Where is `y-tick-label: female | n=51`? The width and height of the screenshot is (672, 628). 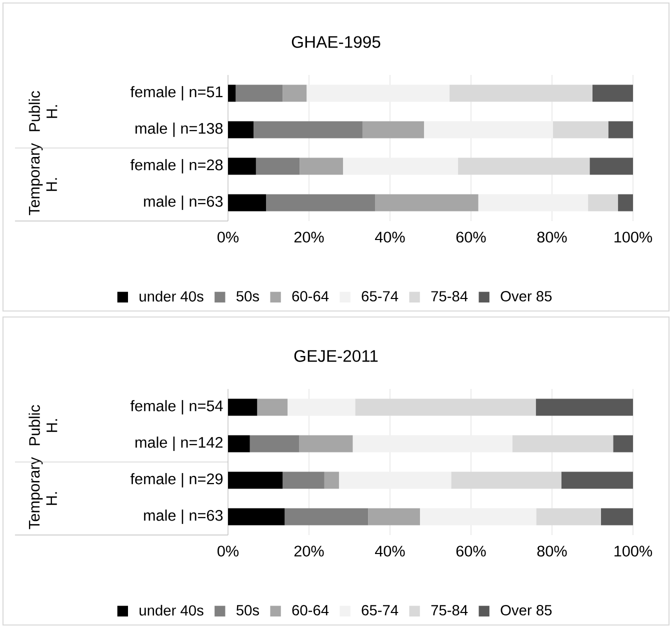 y-tick-label: female | n=51 is located at coordinates (176, 93).